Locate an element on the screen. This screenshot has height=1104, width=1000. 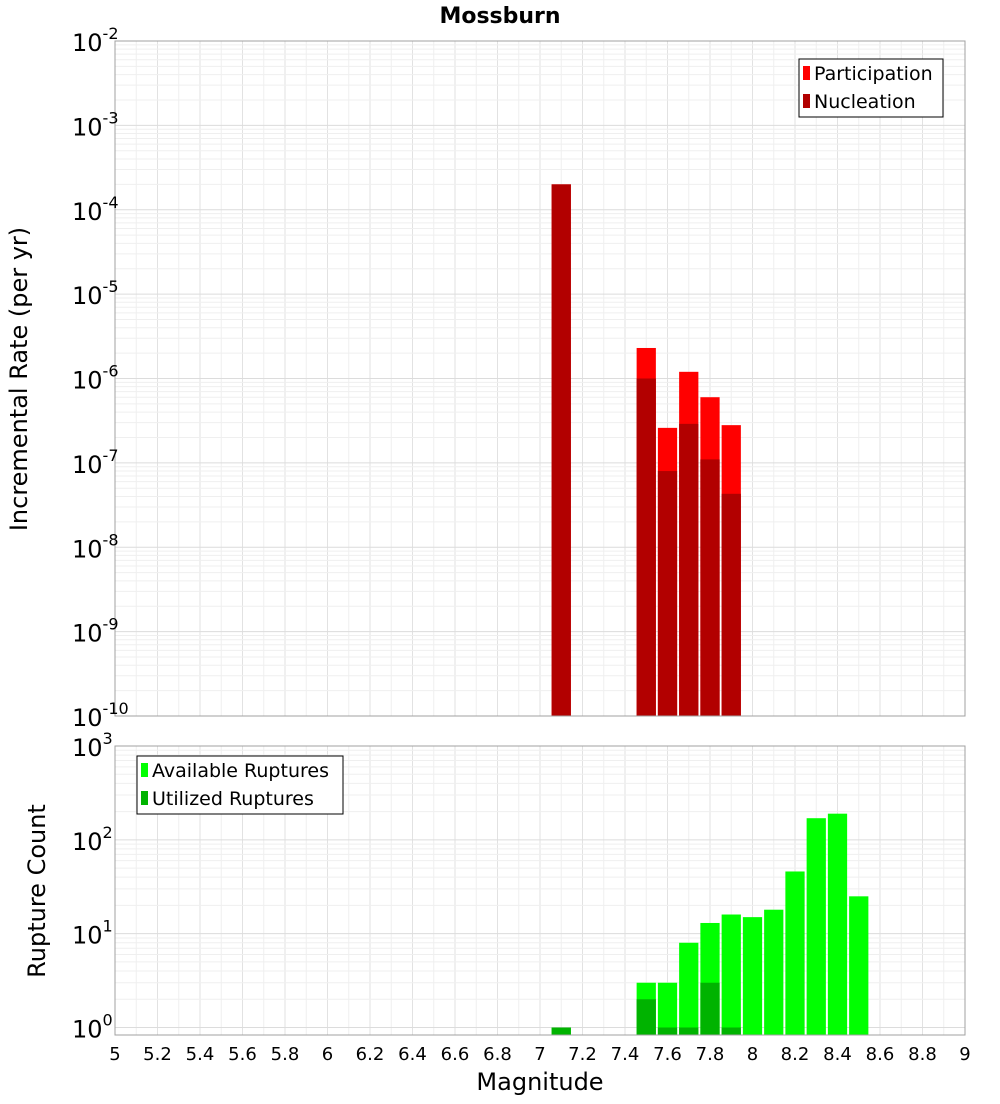
top-y-tick-label: 10⁻⁵ is located at coordinates (95, 293).